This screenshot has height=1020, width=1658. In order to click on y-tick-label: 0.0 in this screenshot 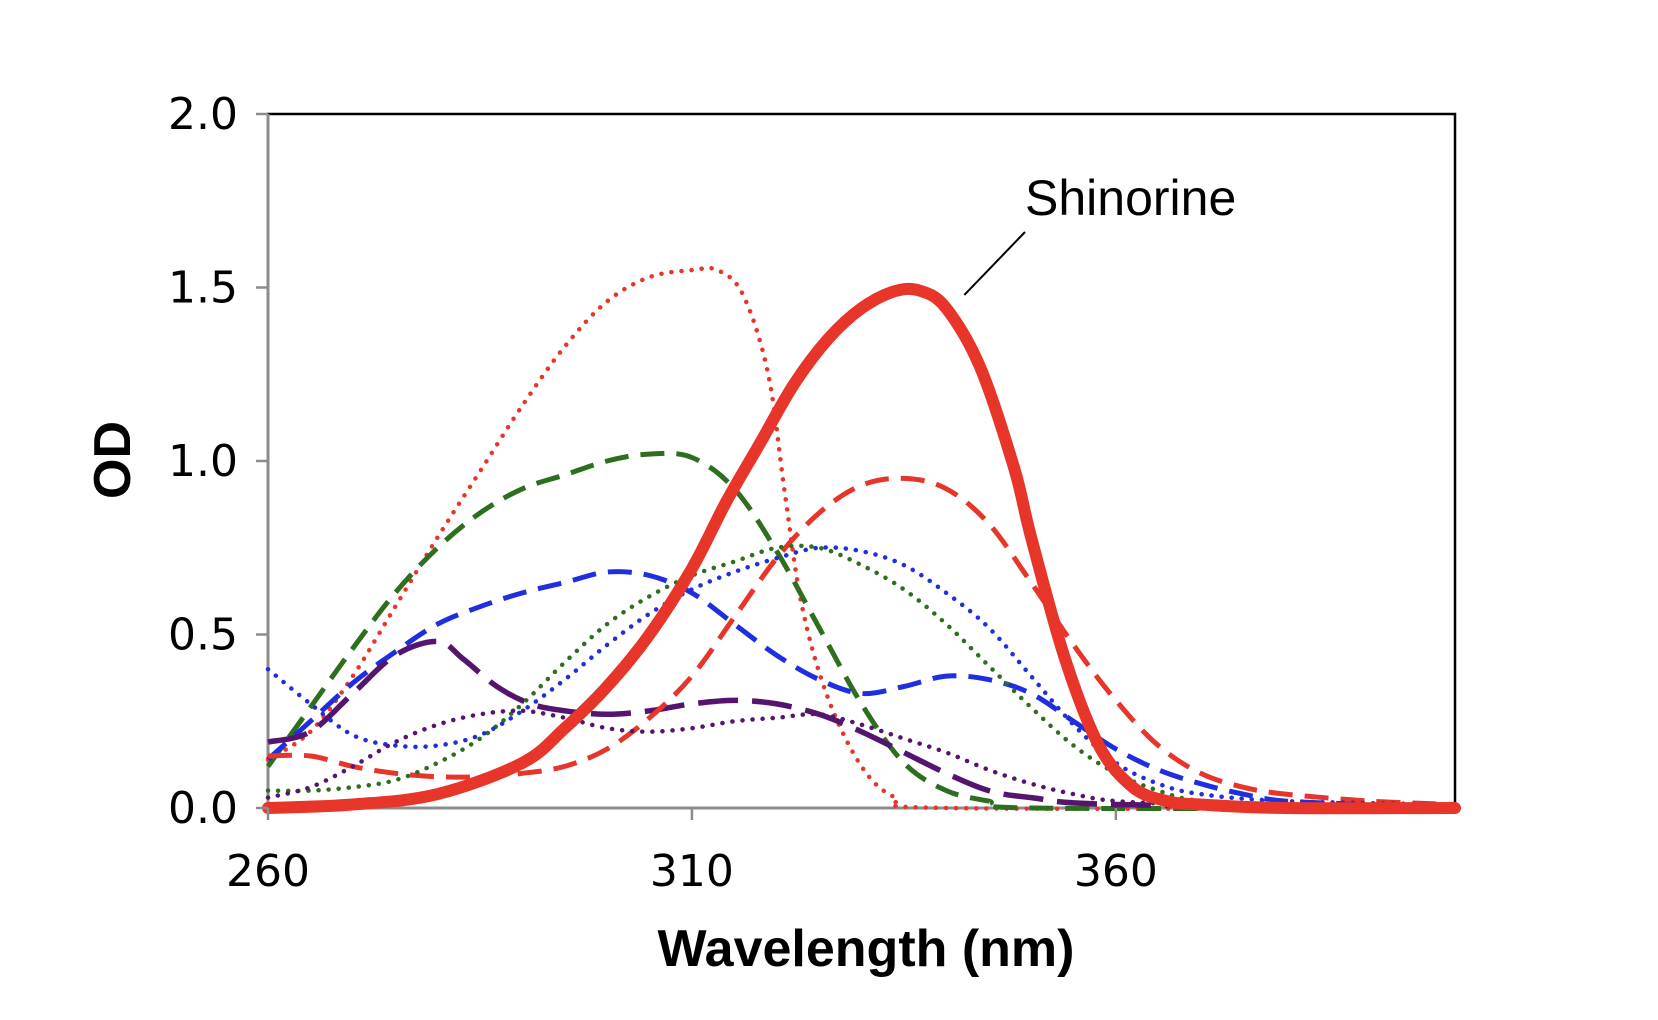, I will do `click(203, 808)`.